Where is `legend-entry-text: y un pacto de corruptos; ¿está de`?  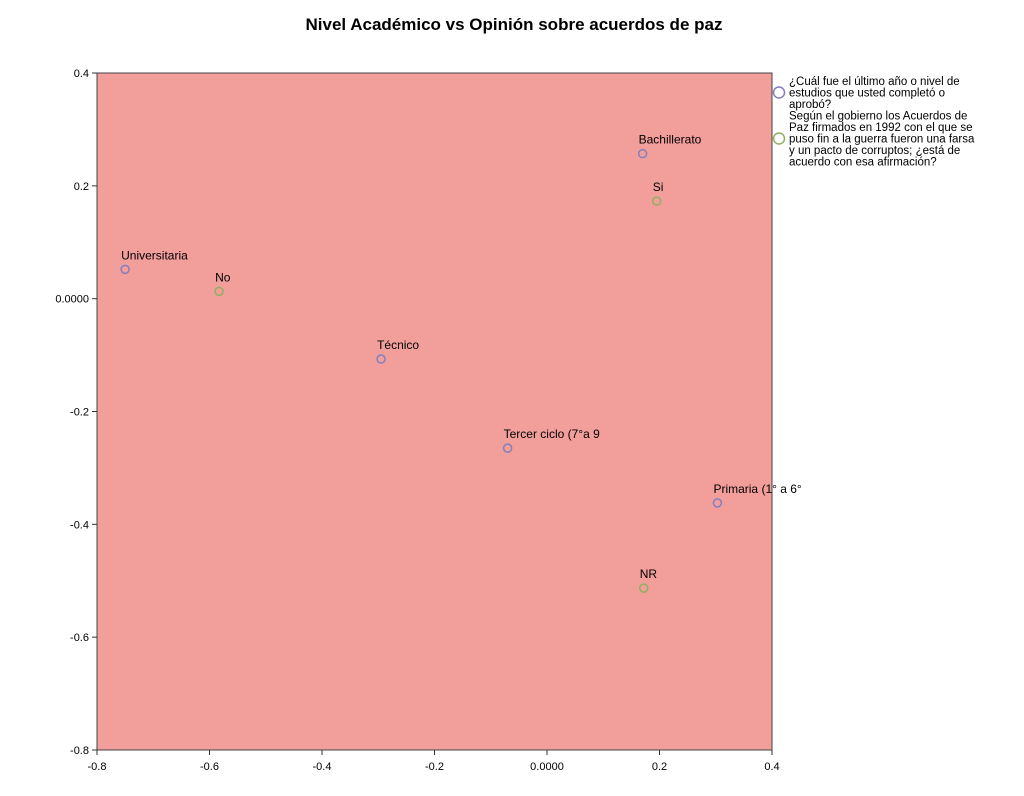
legend-entry-text: y un pacto de corruptos; ¿está de is located at coordinates (874, 151).